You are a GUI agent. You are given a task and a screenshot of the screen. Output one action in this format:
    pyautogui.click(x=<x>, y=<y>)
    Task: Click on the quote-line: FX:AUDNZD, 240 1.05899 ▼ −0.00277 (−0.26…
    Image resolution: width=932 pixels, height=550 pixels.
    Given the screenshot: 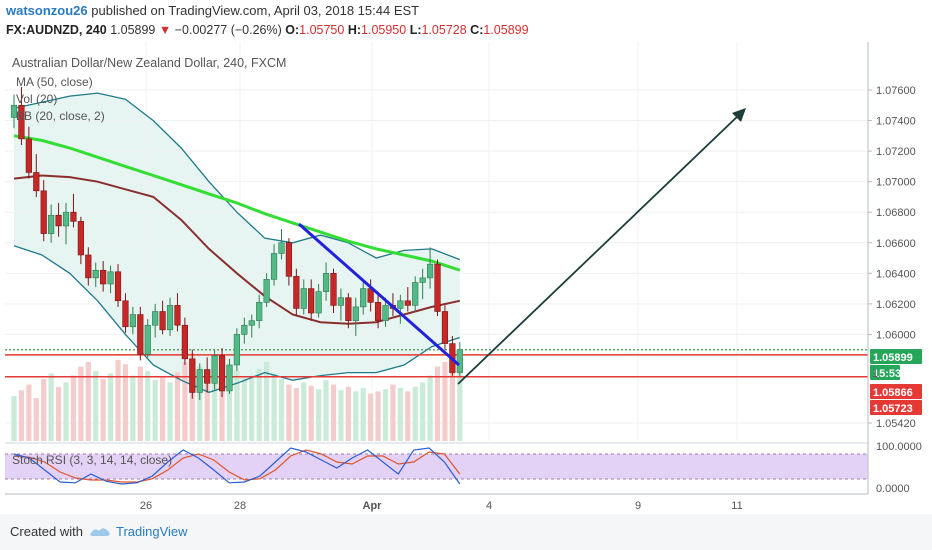 What is the action you would take?
    pyautogui.click(x=267, y=30)
    